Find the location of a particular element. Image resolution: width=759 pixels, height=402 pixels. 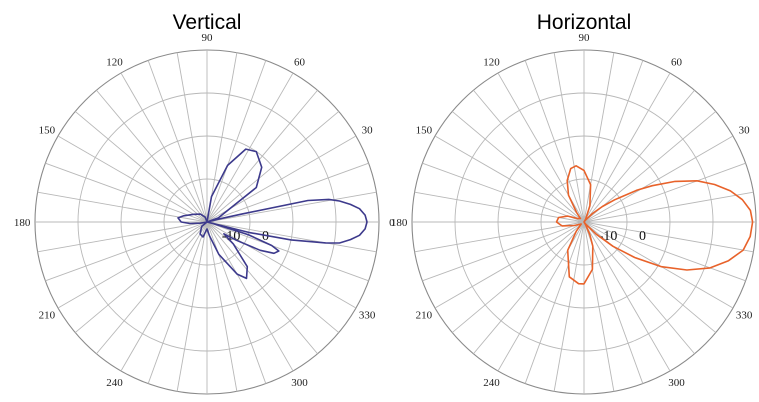

vertical-series-line is located at coordinates (272, 214).